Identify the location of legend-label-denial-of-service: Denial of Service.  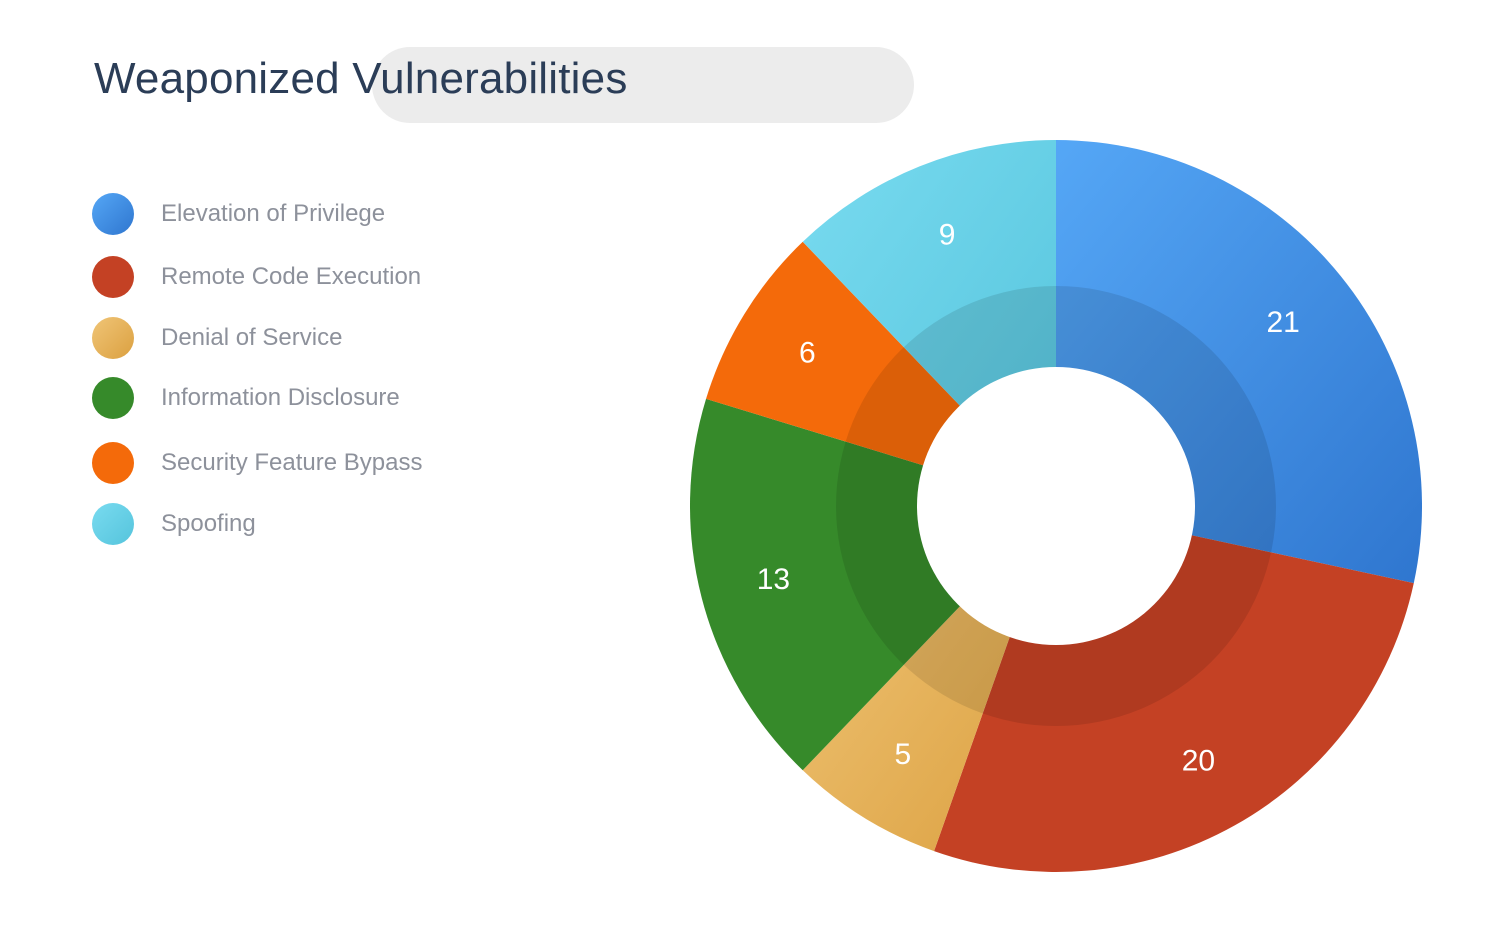
(252, 337).